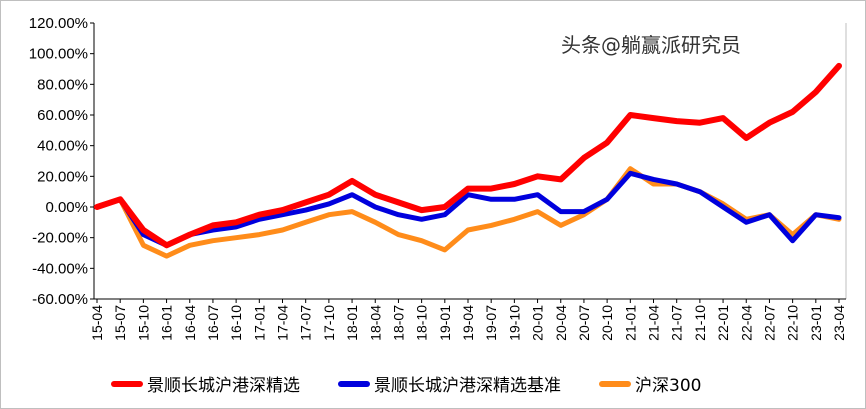 The image size is (866, 409). What do you see at coordinates (60, 268) in the screenshot?
I see `y-tick-label: -40.00%` at bounding box center [60, 268].